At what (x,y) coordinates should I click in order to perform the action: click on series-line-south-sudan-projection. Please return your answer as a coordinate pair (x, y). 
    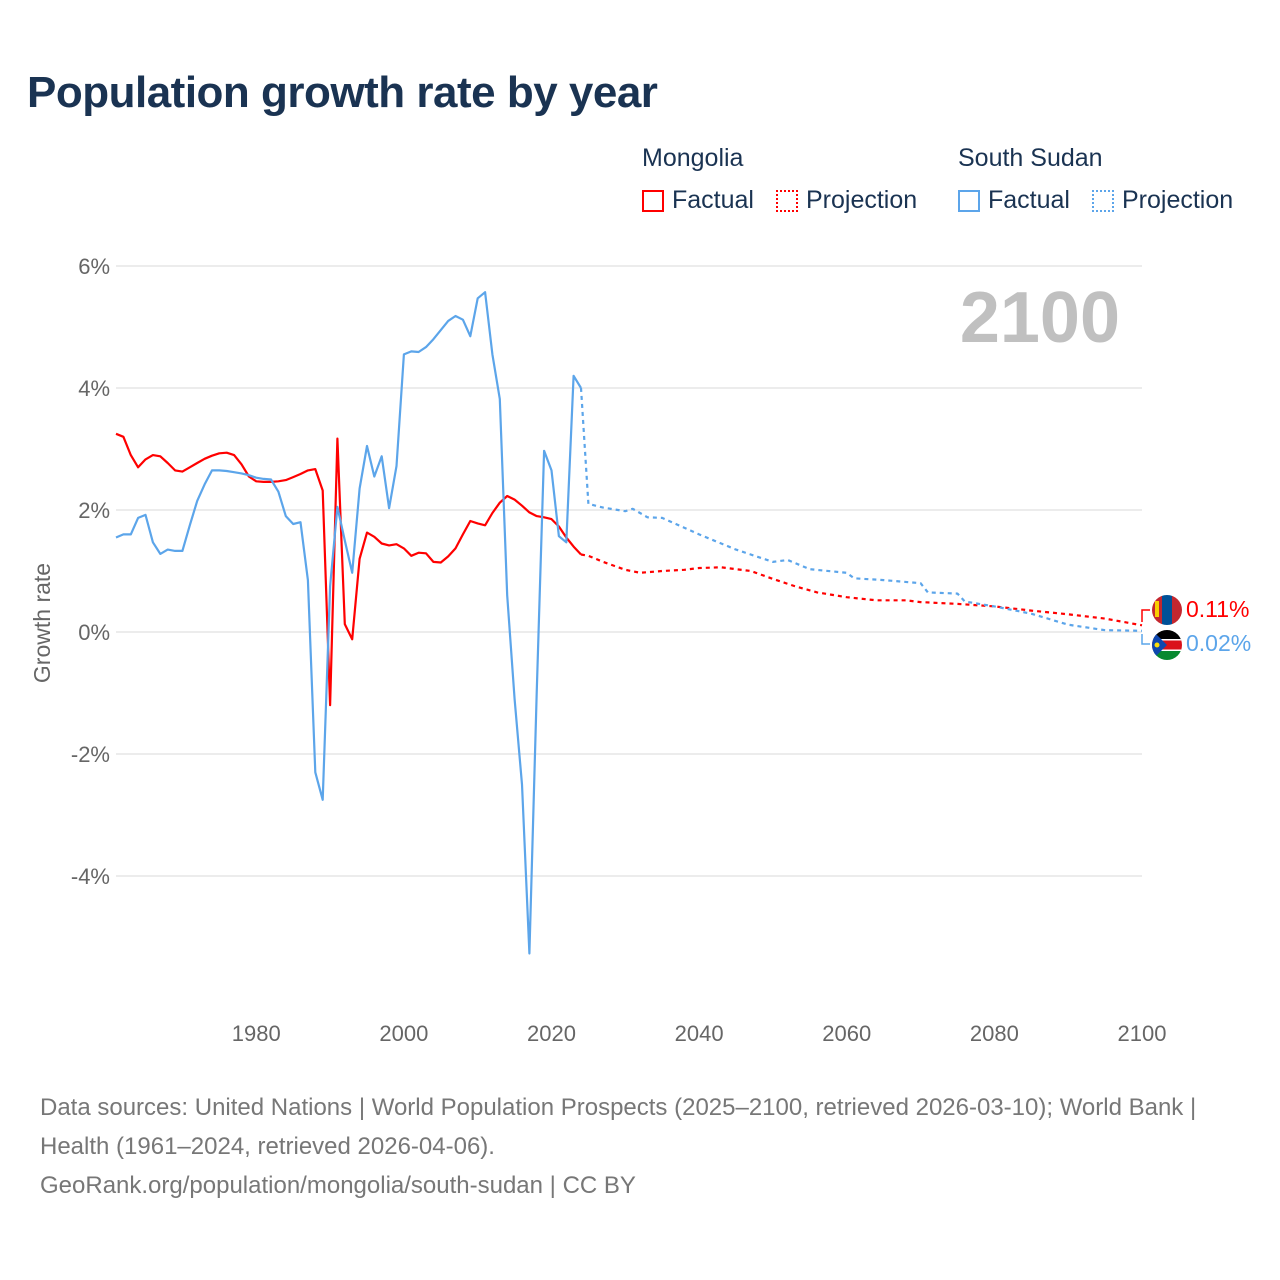
    Looking at the image, I should click on (861, 509).